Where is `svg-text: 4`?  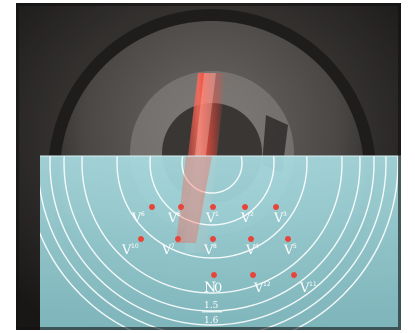
svg-text: 4 is located at coordinates (257, 246).